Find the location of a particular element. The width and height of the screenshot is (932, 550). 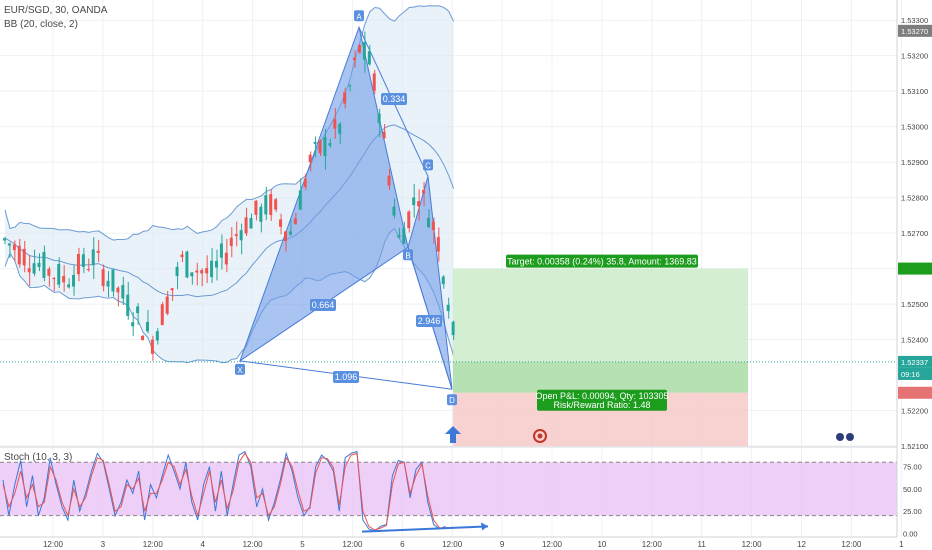

pattern-point-x: X is located at coordinates (240, 370).